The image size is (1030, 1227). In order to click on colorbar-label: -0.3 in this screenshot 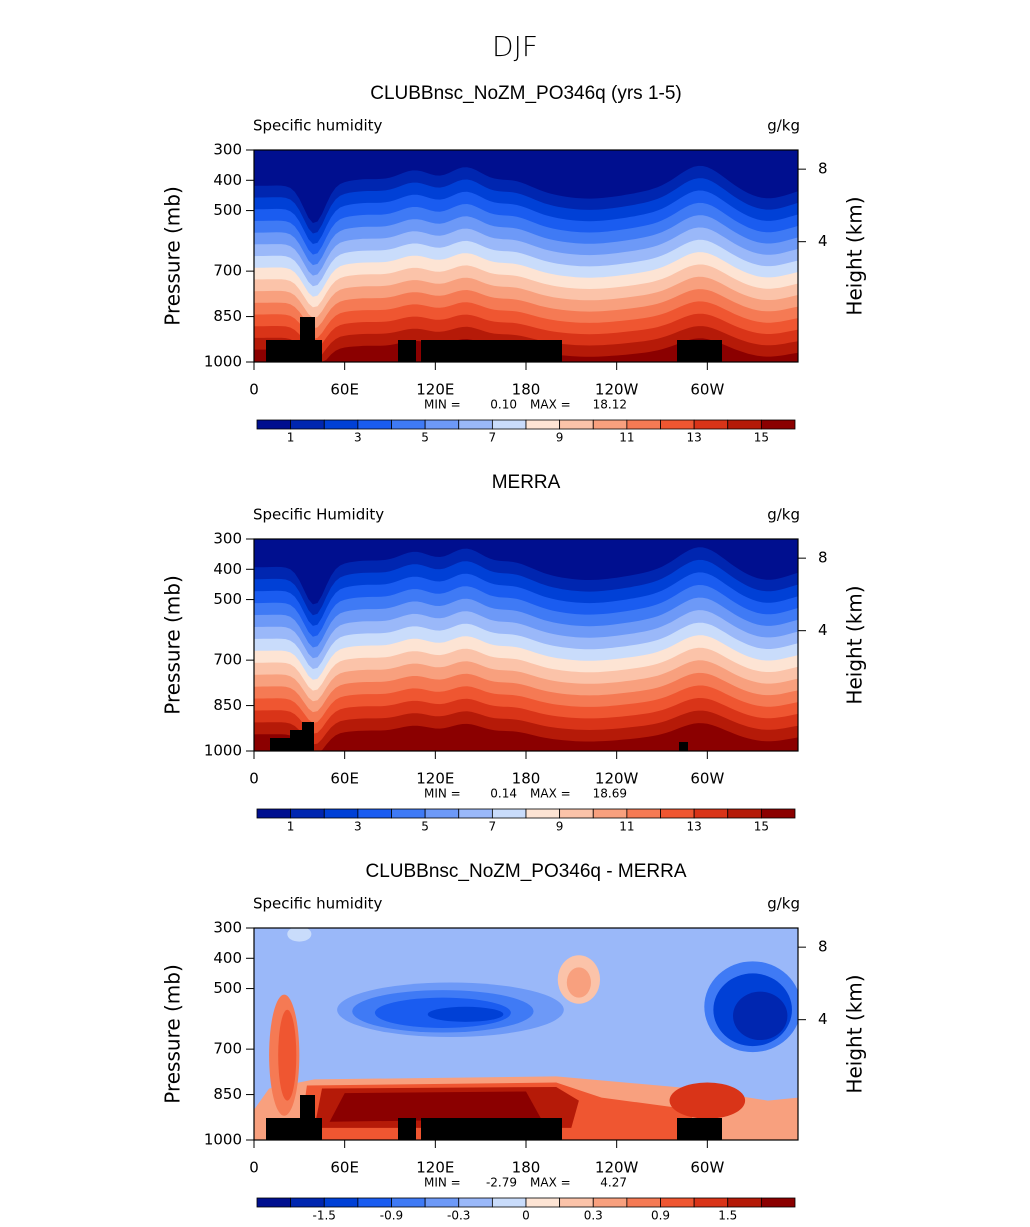, I will do `click(458, 1216)`.